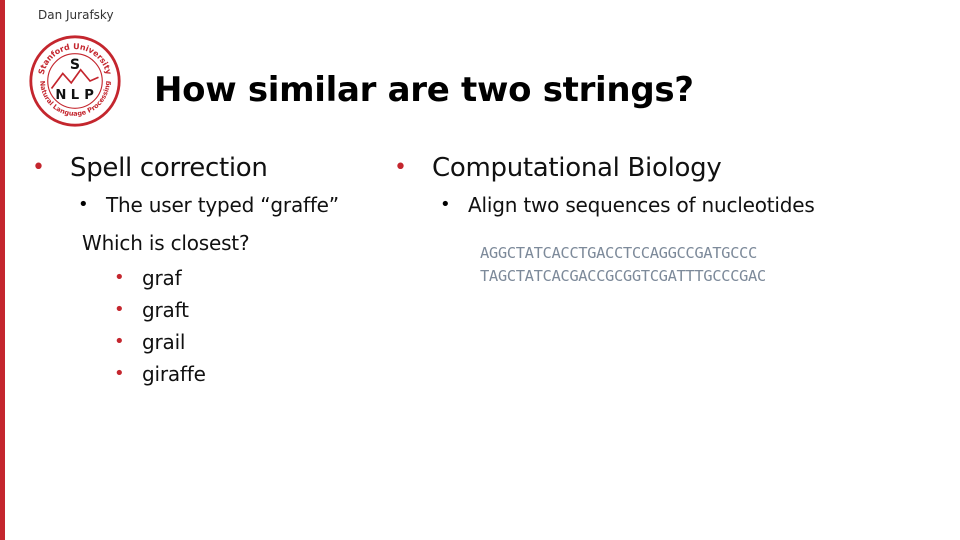 This screenshot has width=960, height=540. What do you see at coordinates (76, 15) in the screenshot?
I see `author-name: Dan Jurafsky` at bounding box center [76, 15].